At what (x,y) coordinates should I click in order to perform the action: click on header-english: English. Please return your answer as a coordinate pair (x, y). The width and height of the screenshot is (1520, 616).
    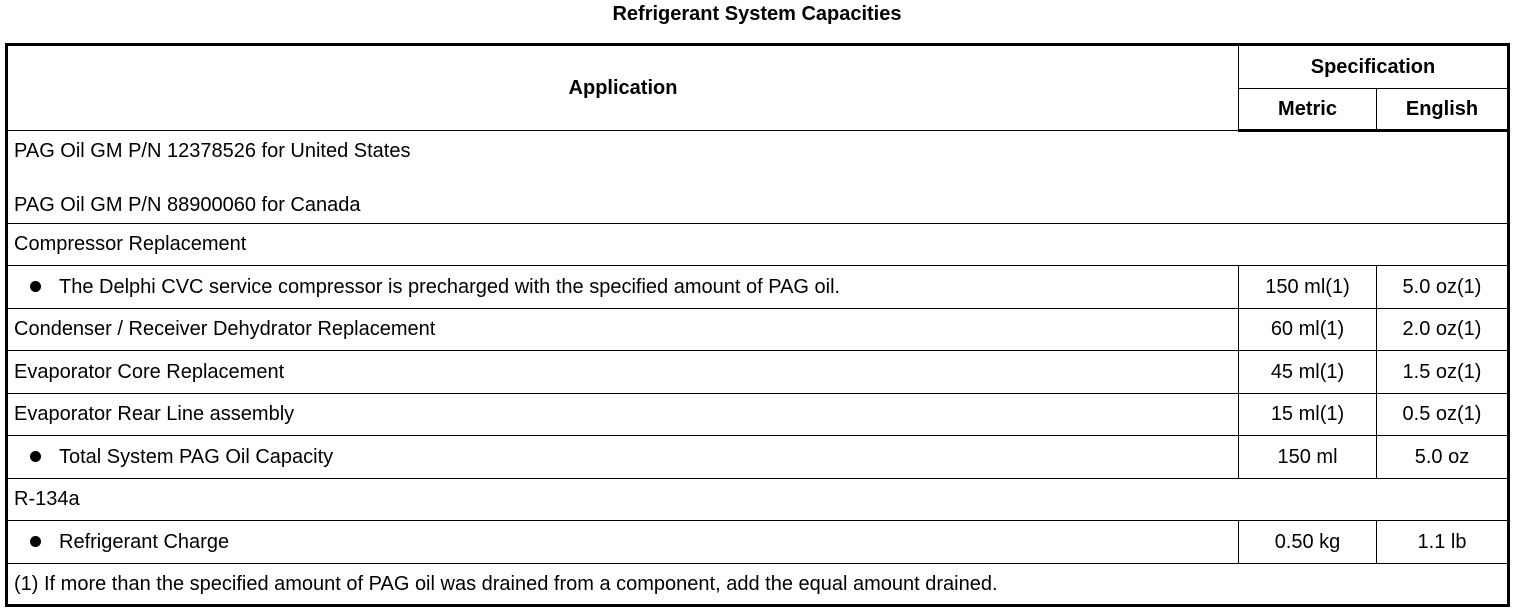
    Looking at the image, I should click on (1442, 110).